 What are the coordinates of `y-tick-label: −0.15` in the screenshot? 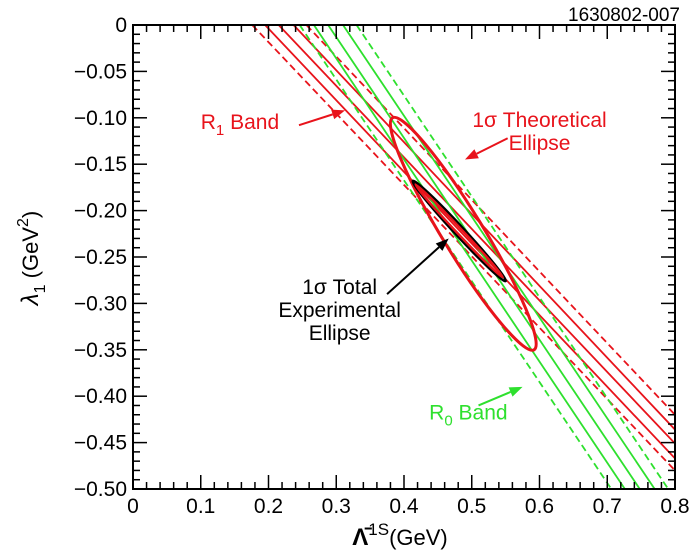 It's located at (100, 164).